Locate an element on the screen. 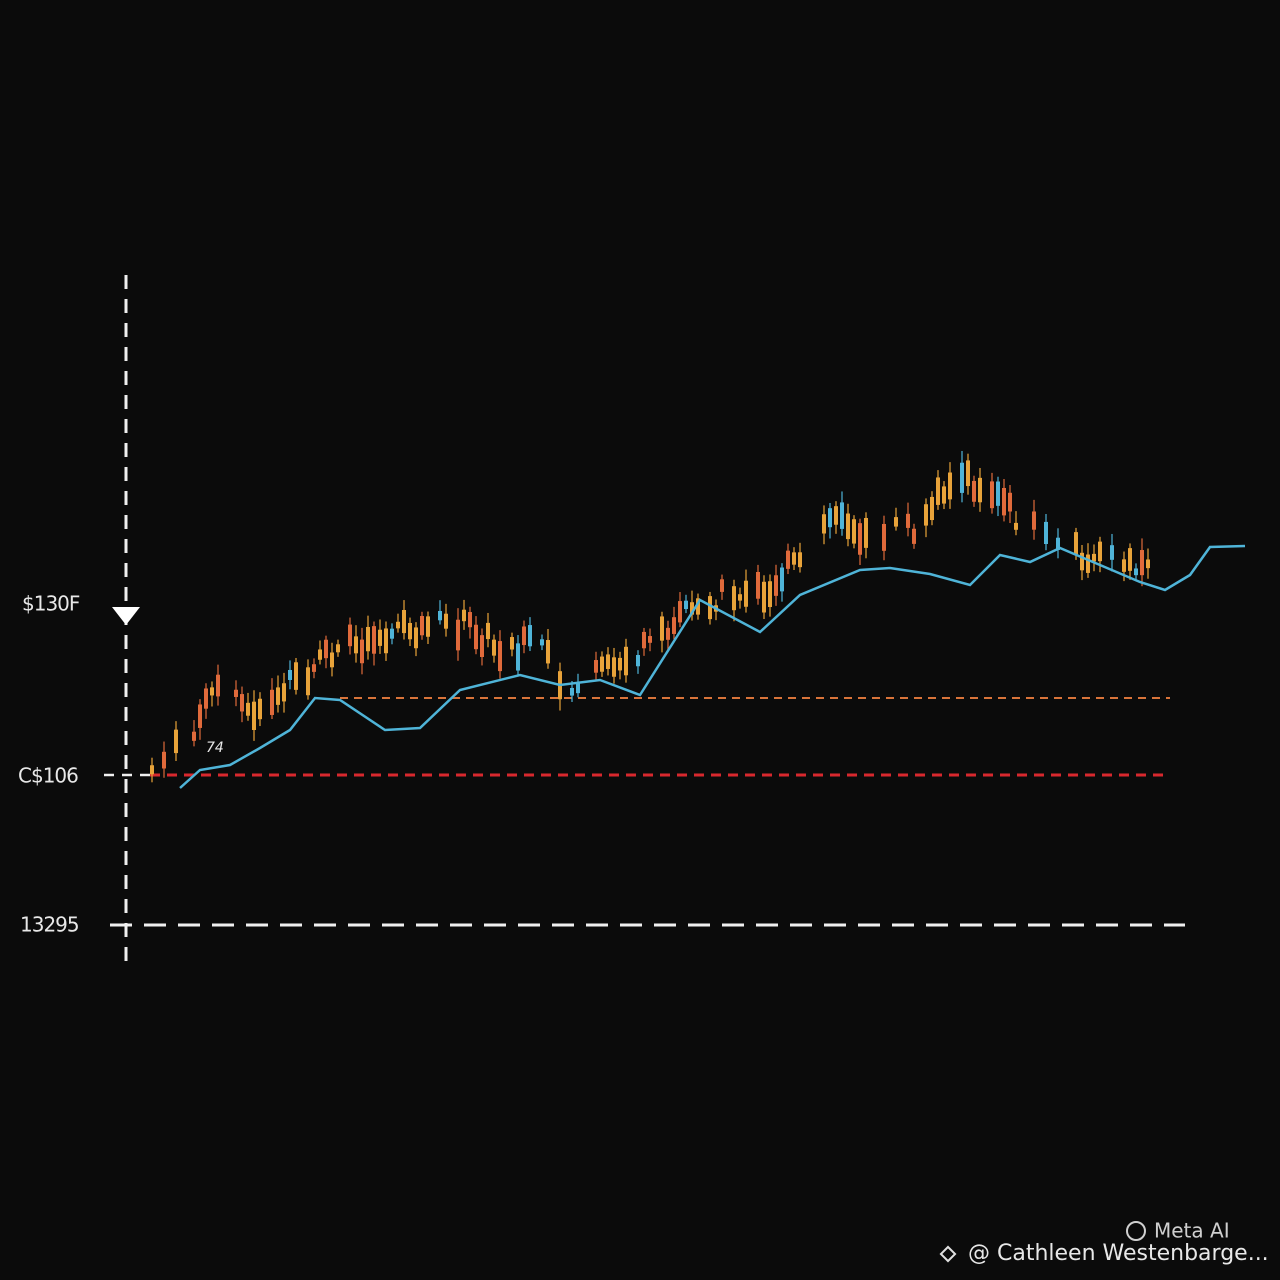 This screenshot has height=1280, width=1280. price-label-top: $130F is located at coordinates (51, 604).